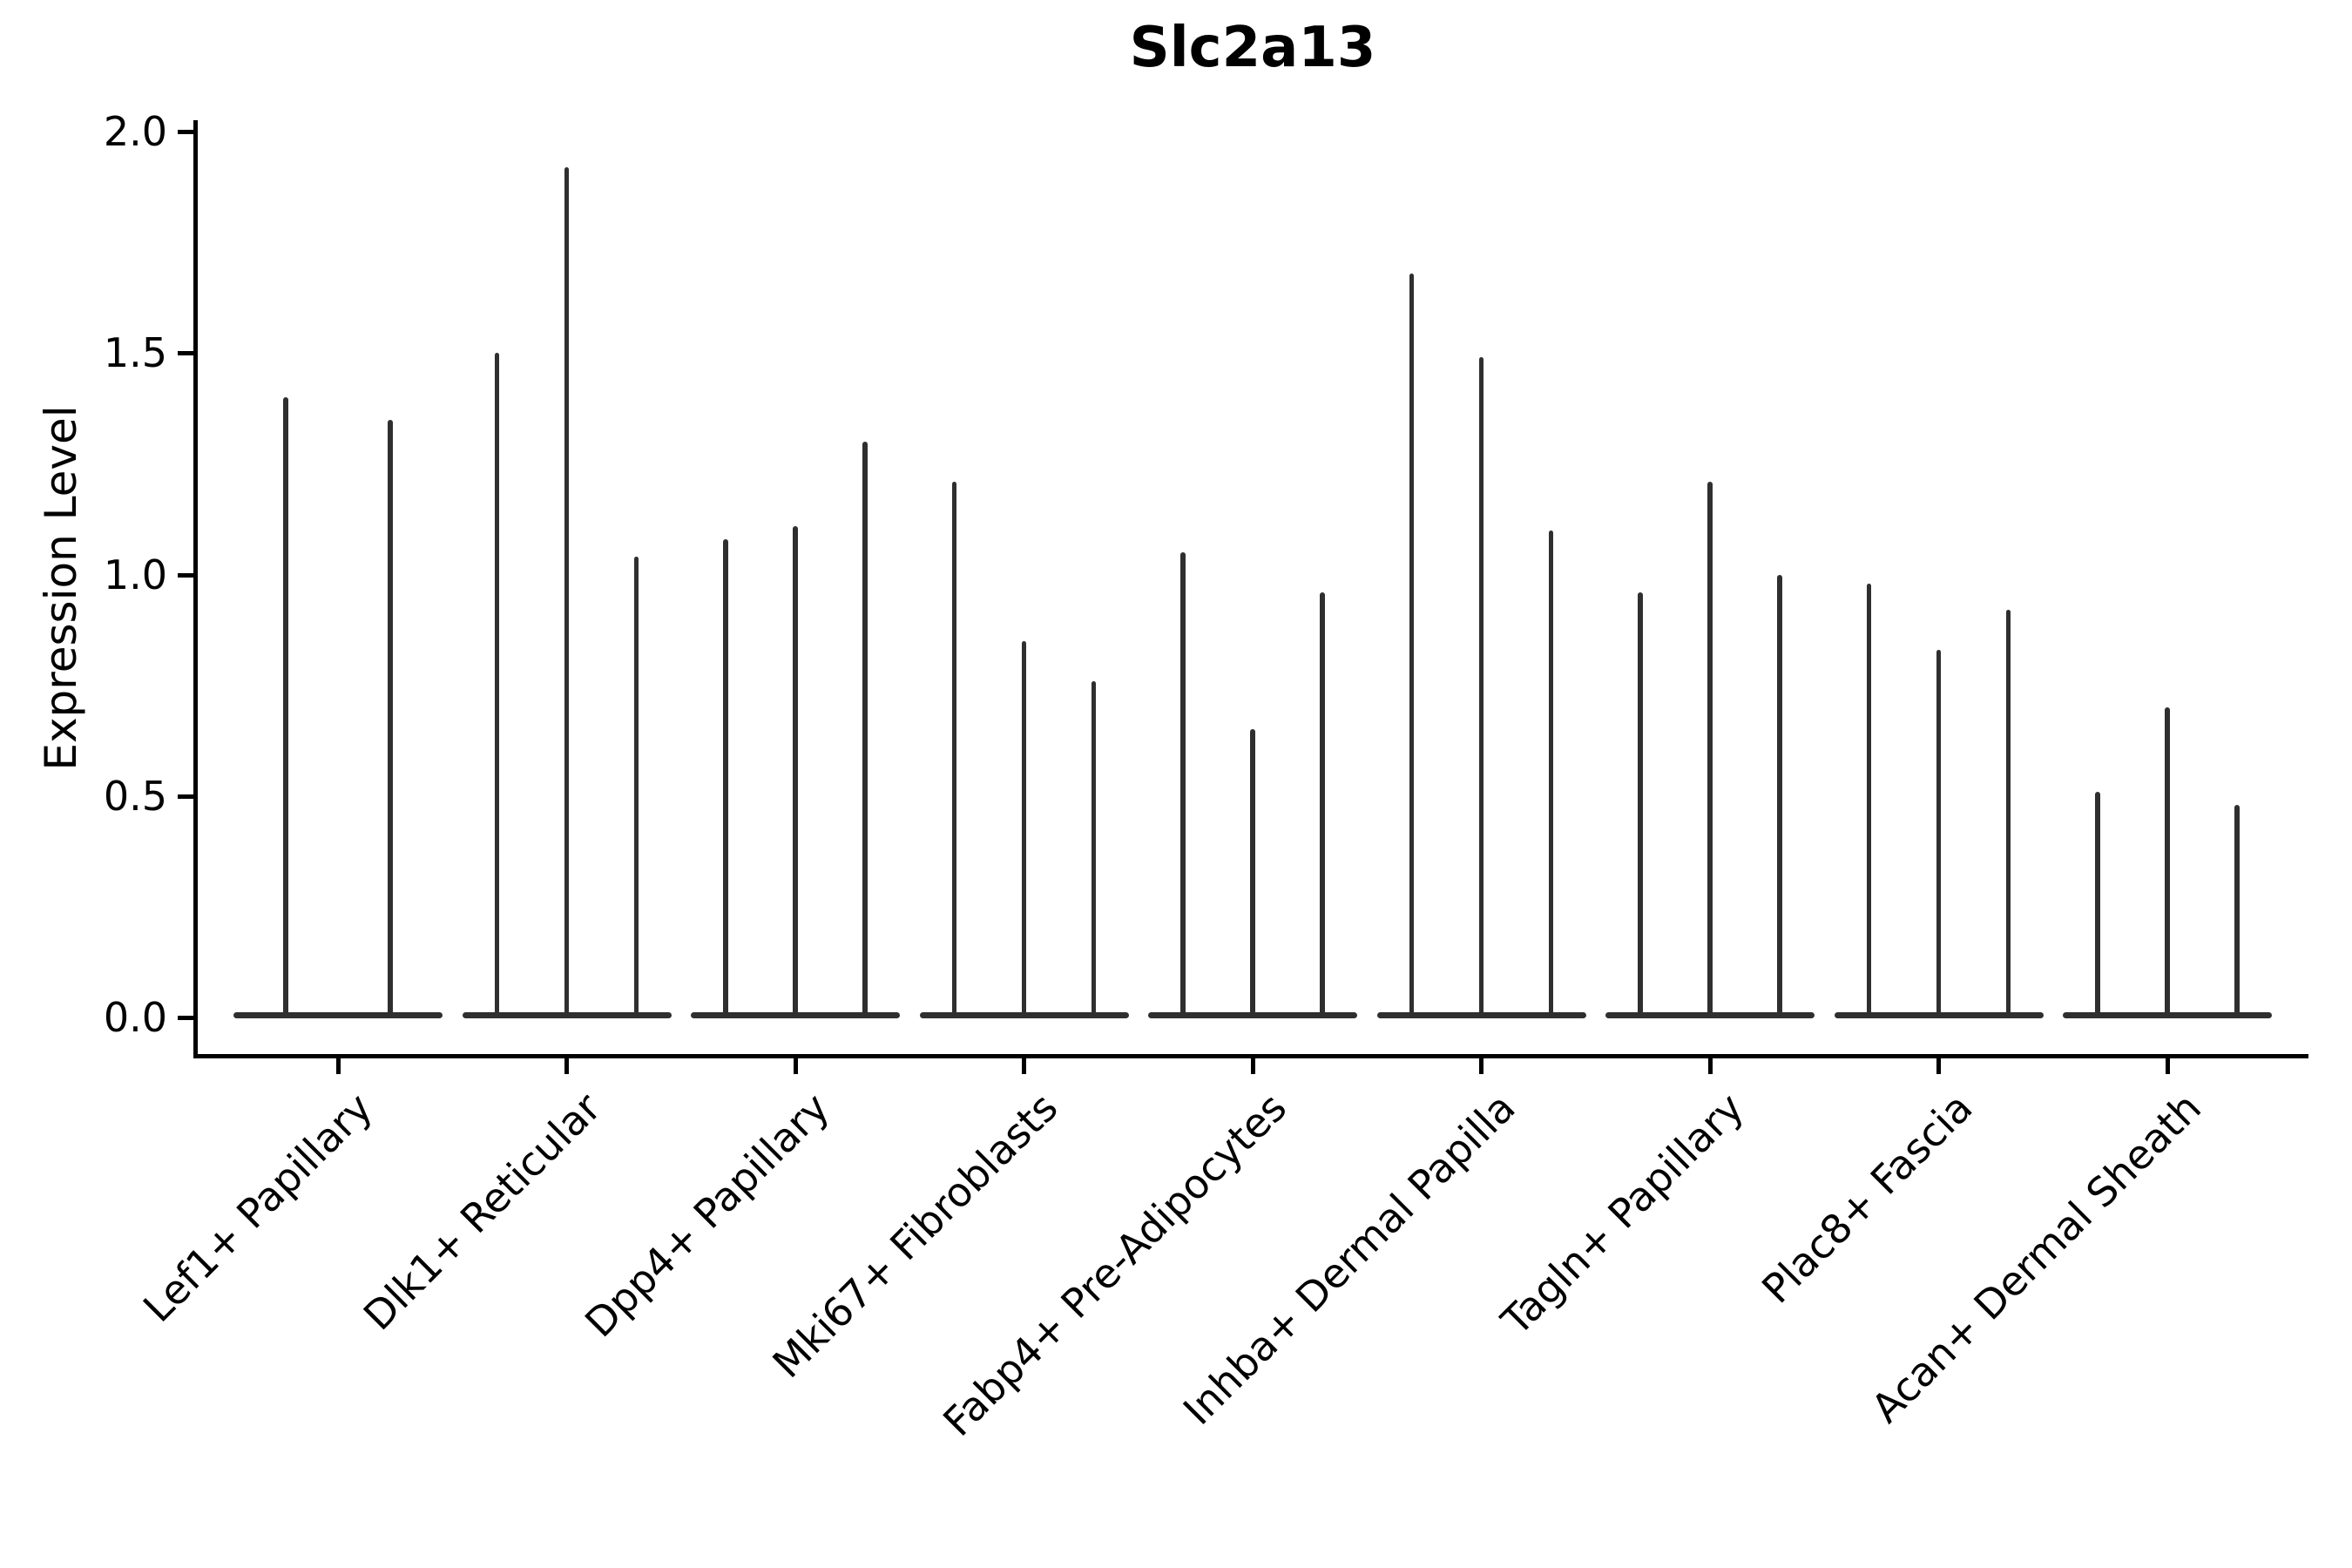 The image size is (2352, 1568). I want to click on y-tick-label: 0.0, so click(135, 1017).